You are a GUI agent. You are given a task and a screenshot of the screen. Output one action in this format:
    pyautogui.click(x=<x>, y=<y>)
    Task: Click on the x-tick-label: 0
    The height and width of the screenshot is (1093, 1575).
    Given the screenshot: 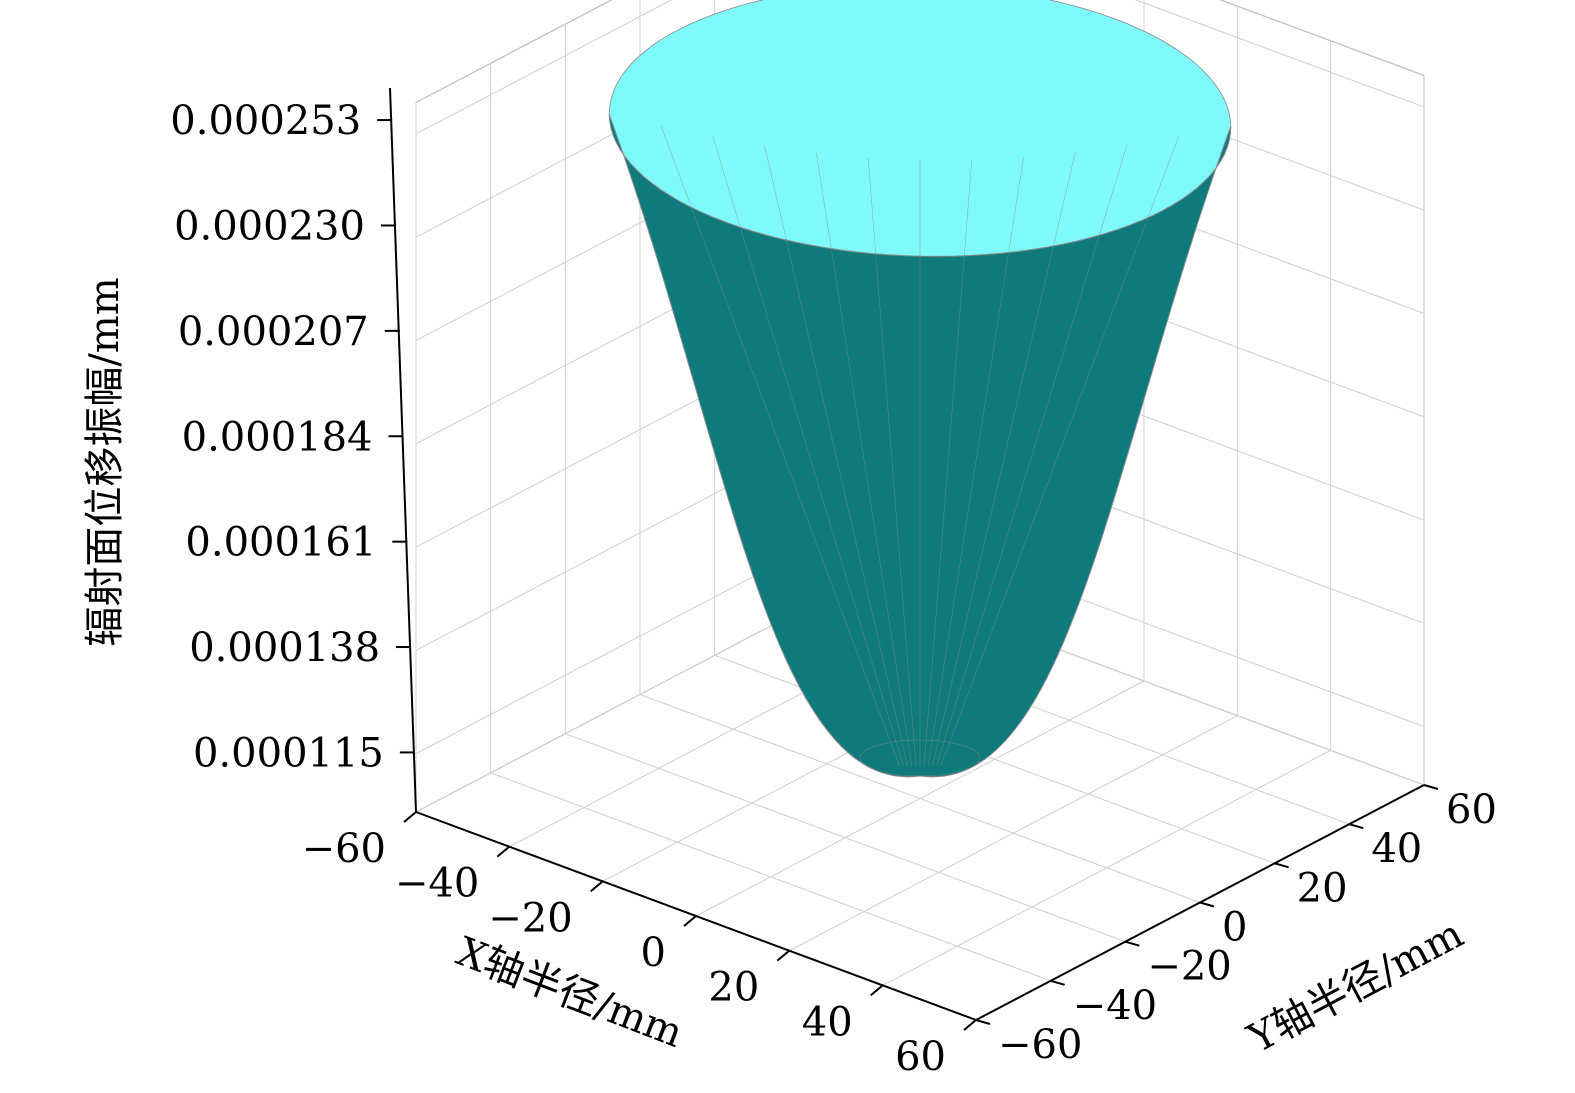 What is the action you would take?
    pyautogui.click(x=653, y=953)
    